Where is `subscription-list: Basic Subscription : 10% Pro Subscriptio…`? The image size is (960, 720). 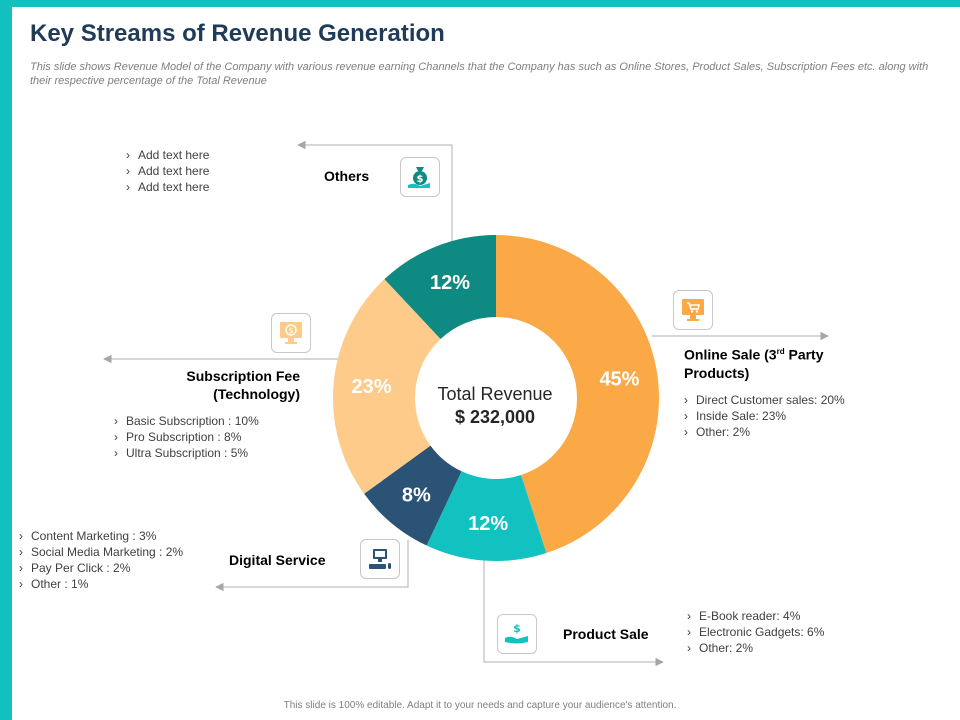
subscription-list: Basic Subscription : 10% Pro Subscriptio… is located at coordinates (186, 437).